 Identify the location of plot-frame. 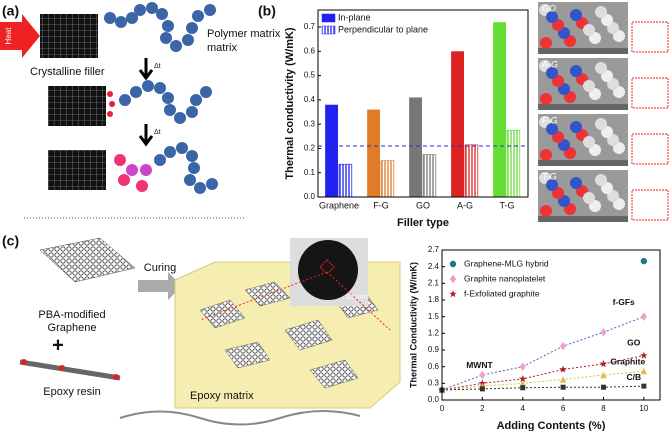
(551, 325).